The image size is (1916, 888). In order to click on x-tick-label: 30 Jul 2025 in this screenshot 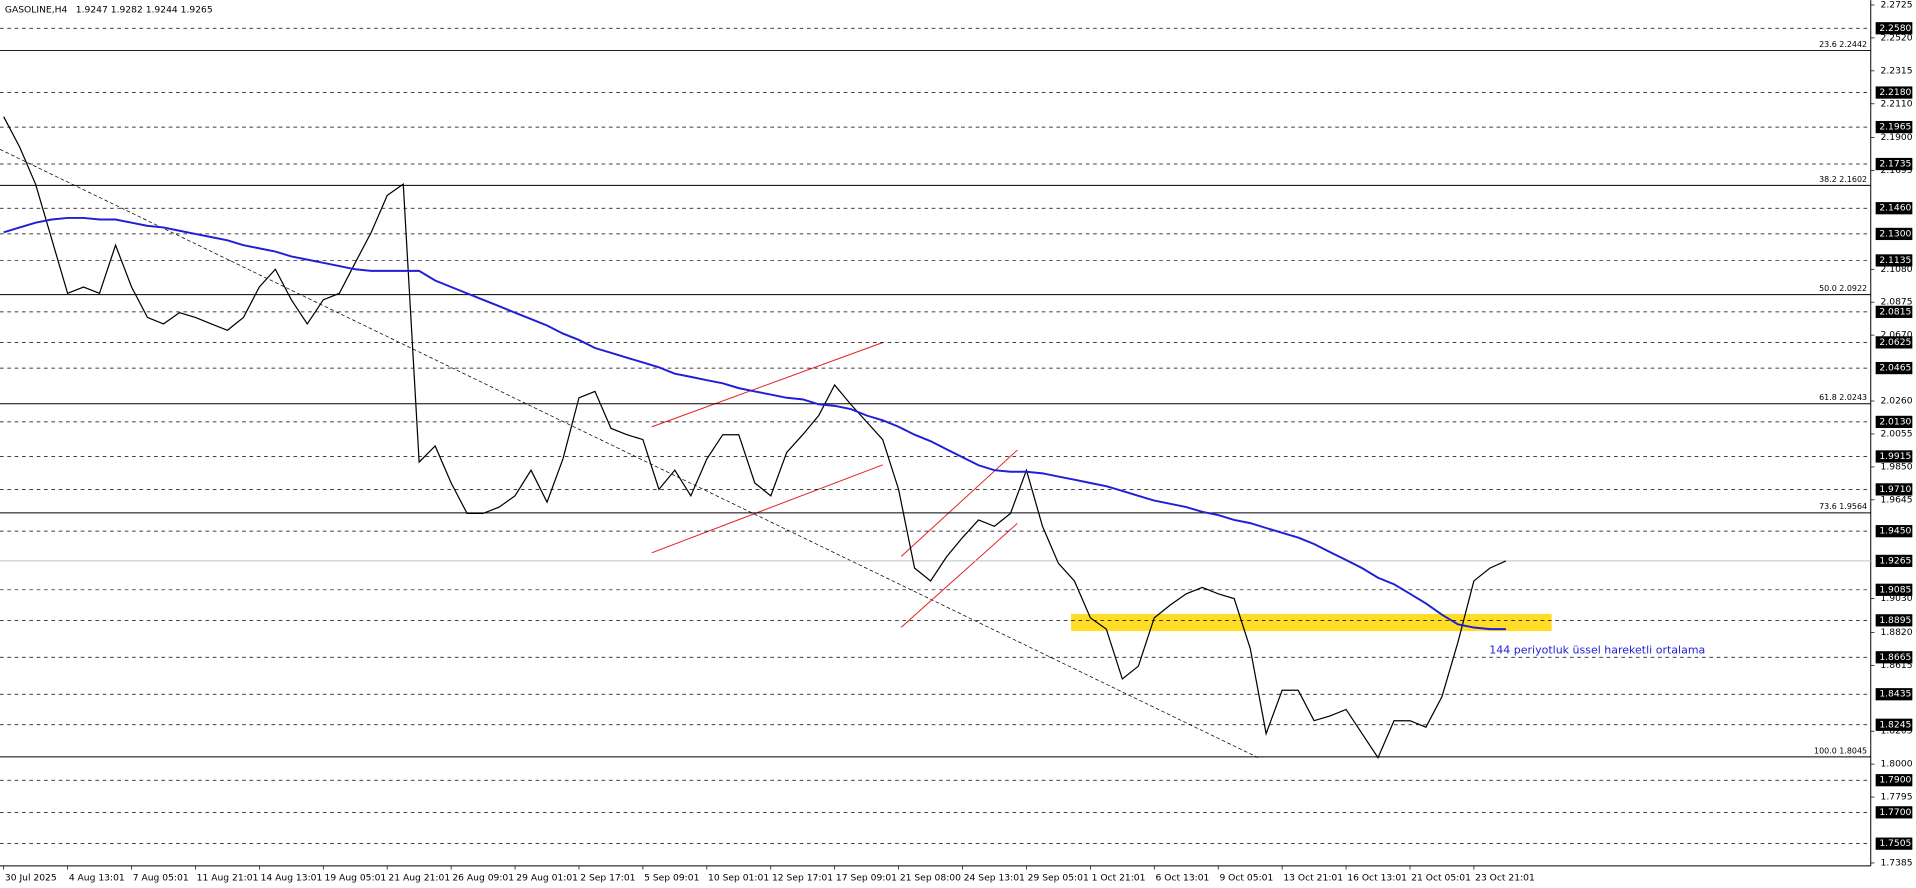, I will do `click(31, 878)`.